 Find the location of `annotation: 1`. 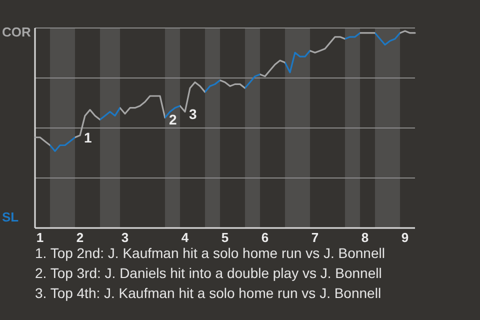

annotation: 1 is located at coordinates (88, 137).